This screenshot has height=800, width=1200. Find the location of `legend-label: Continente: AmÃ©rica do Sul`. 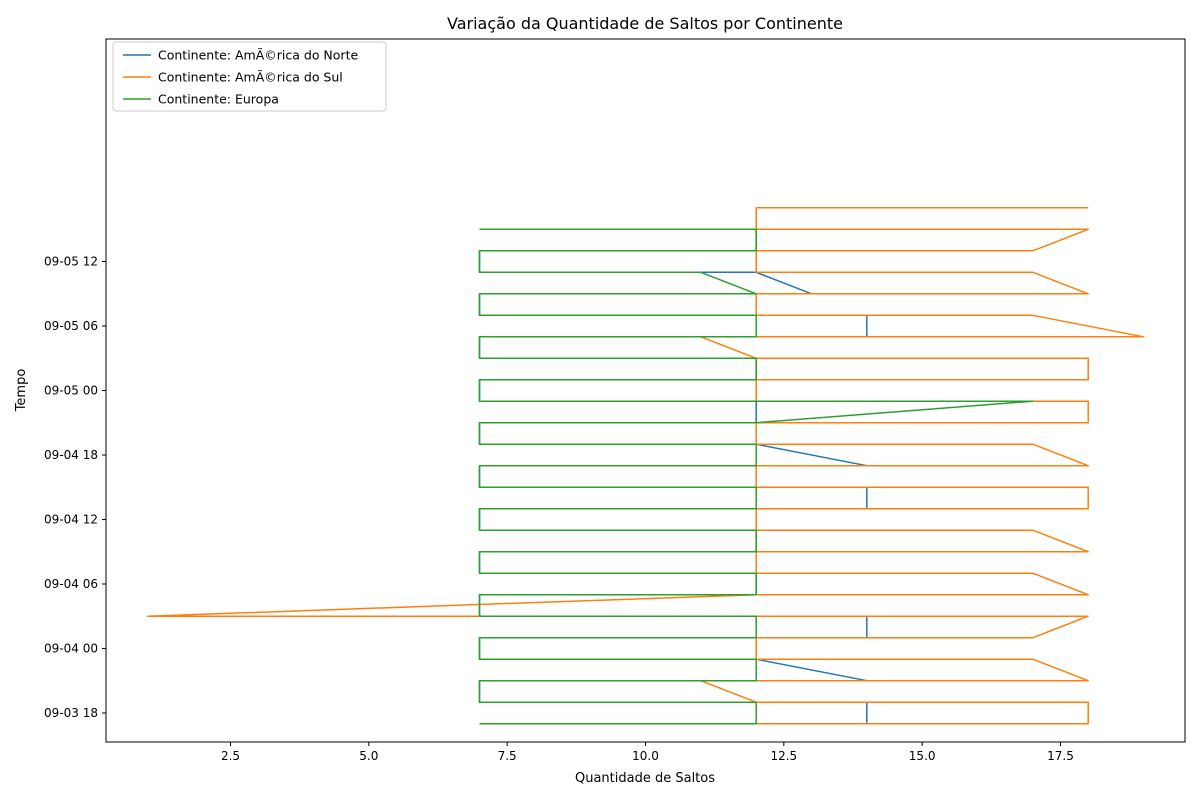

legend-label: Continente: AmÃ©rica do Sul is located at coordinates (250, 77).